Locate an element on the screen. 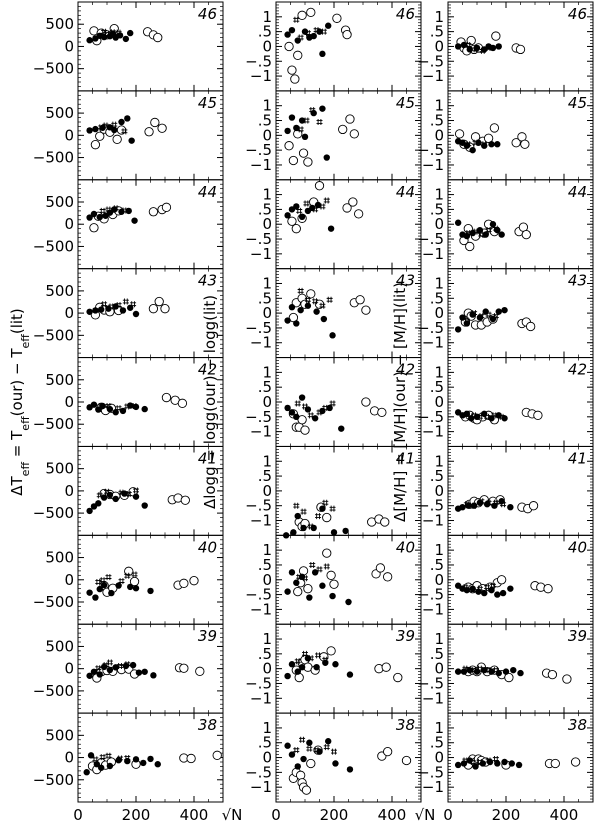 The width and height of the screenshot is (600, 825). ylabel-mh: Δ[M/H] = [M/H](our) − [M/H](lit) is located at coordinates (400, 402).